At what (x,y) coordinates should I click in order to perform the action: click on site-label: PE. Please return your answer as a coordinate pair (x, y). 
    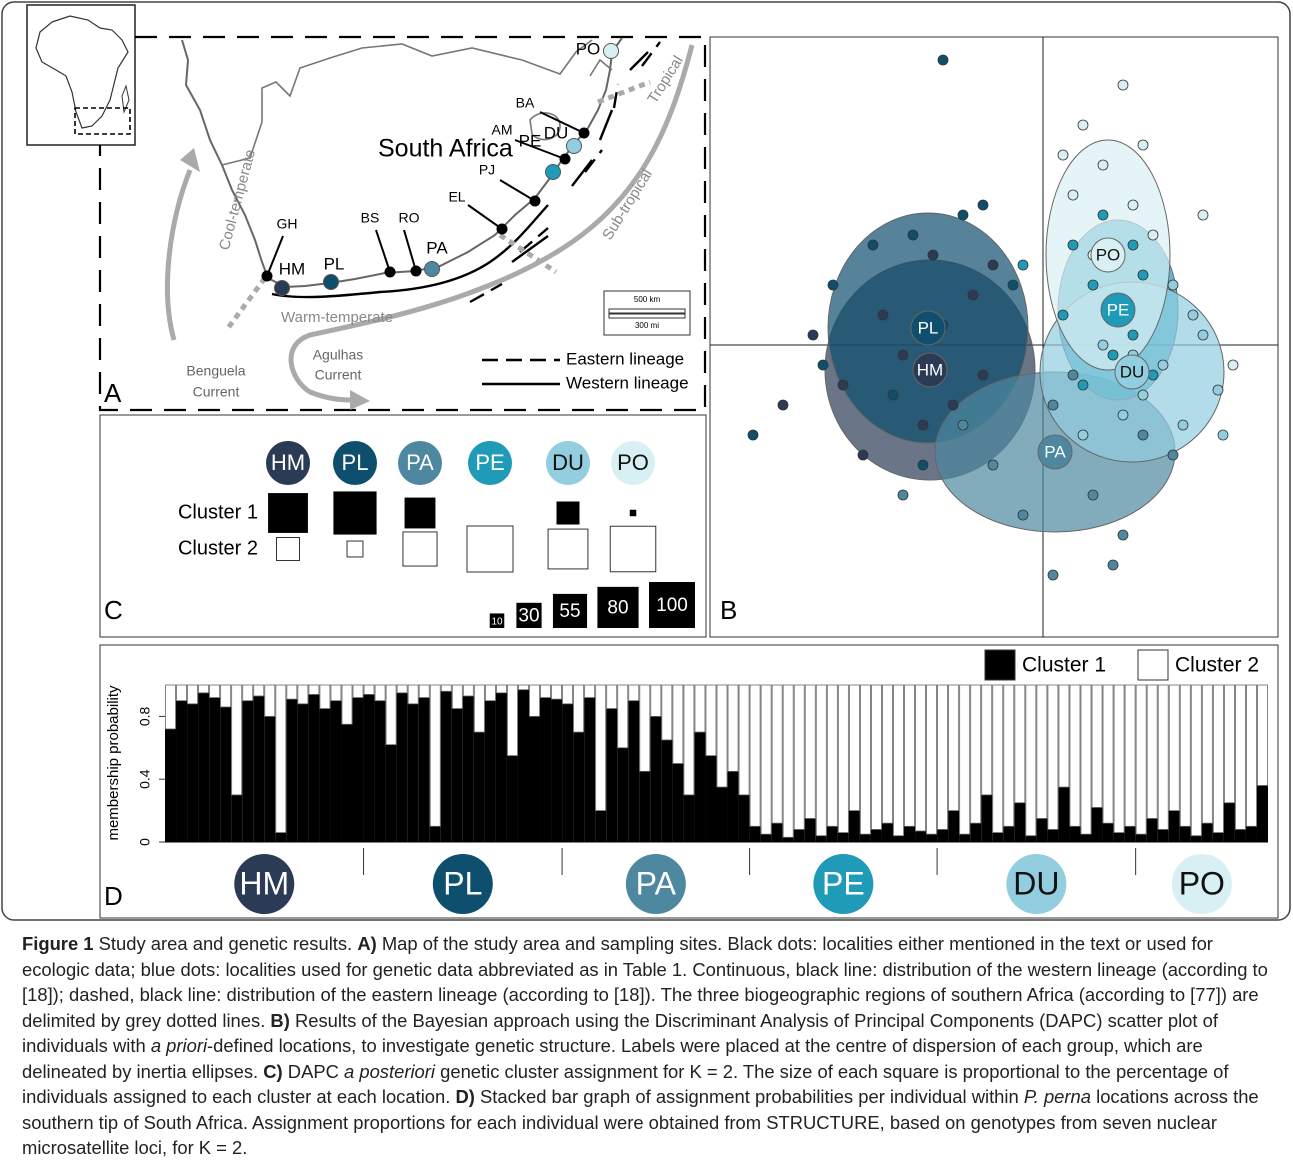
    Looking at the image, I should click on (530, 140).